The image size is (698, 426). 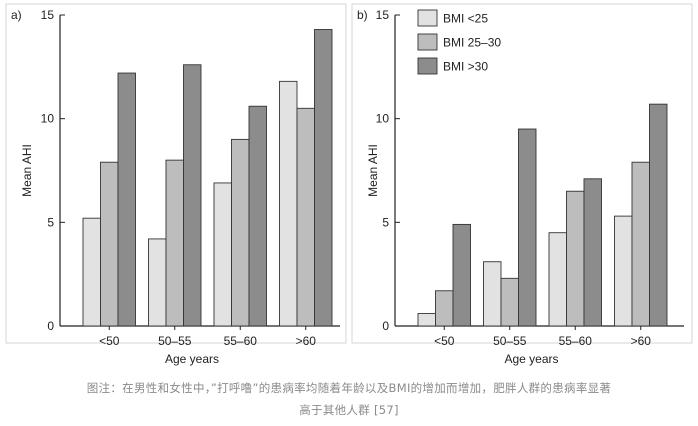 I want to click on legend: BMI <25 BMI 25–30 BMI >30, so click(x=459, y=42).